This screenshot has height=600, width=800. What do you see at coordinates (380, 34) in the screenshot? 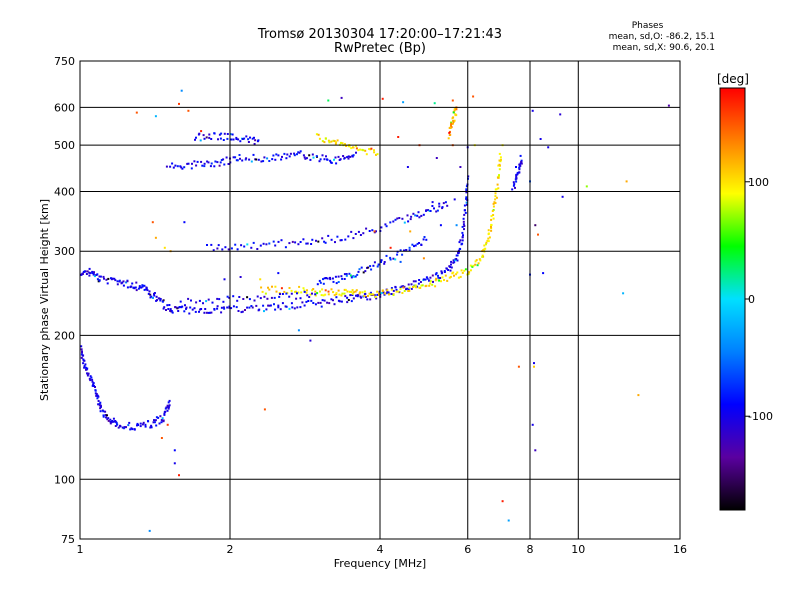
I see `chart-title: Tromsø 20130304 17:20:00–17:21:43` at bounding box center [380, 34].